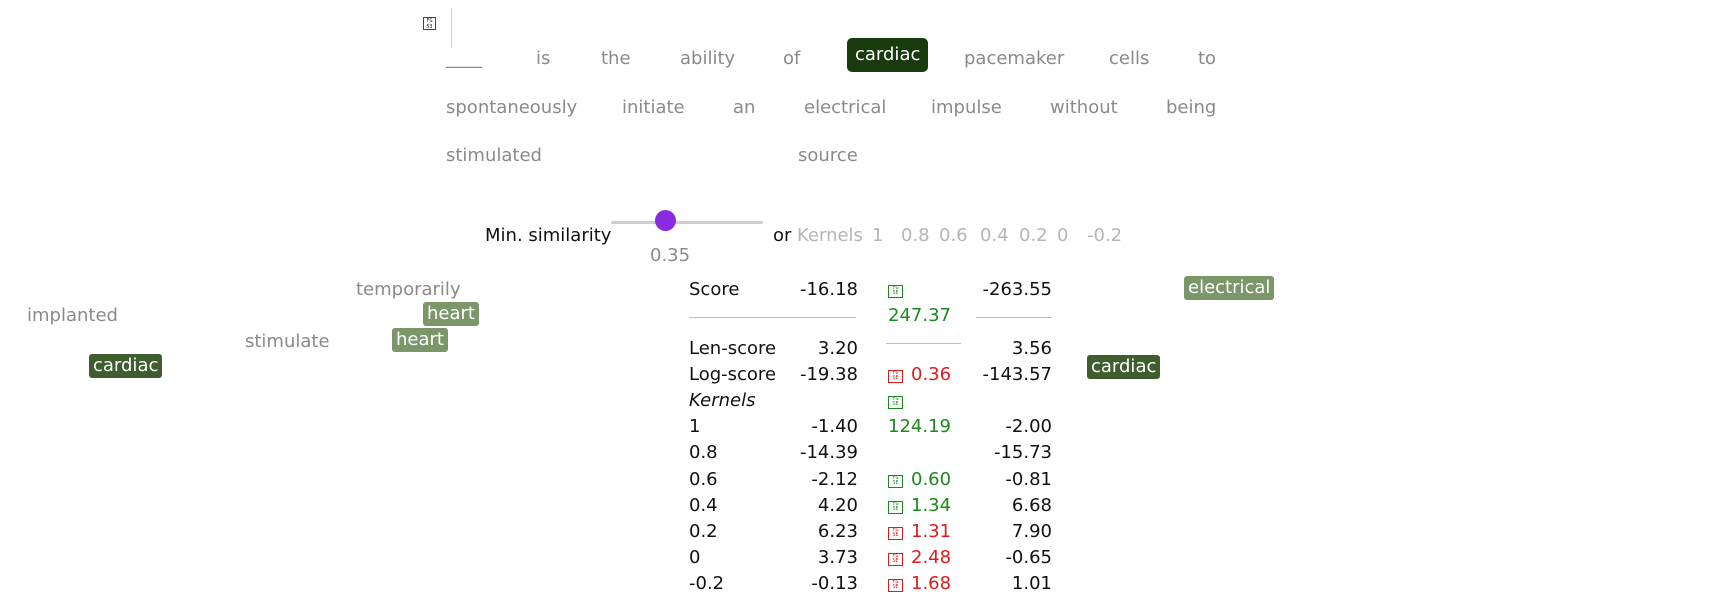 The image size is (1728, 597). Describe the element at coordinates (834, 426) in the screenshot. I see `table-left-value: -1.40` at that location.